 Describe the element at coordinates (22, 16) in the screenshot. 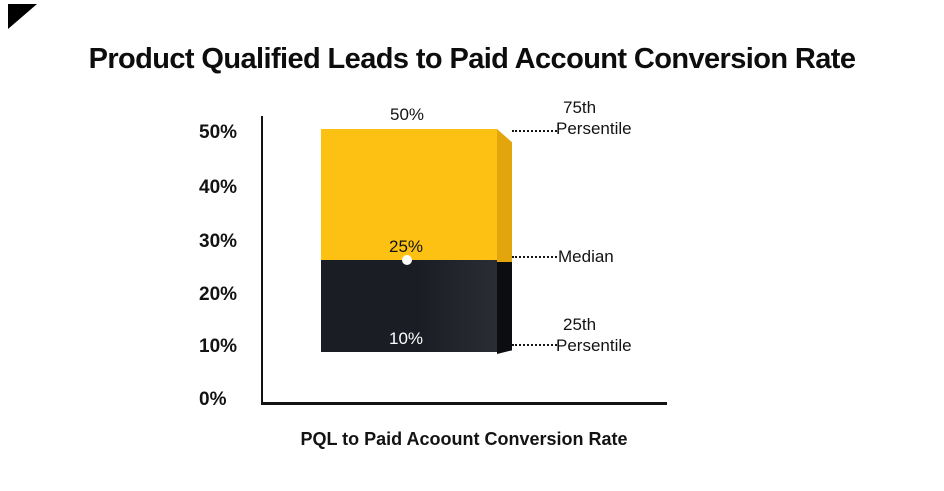

I see `corner-accent-triangle` at that location.